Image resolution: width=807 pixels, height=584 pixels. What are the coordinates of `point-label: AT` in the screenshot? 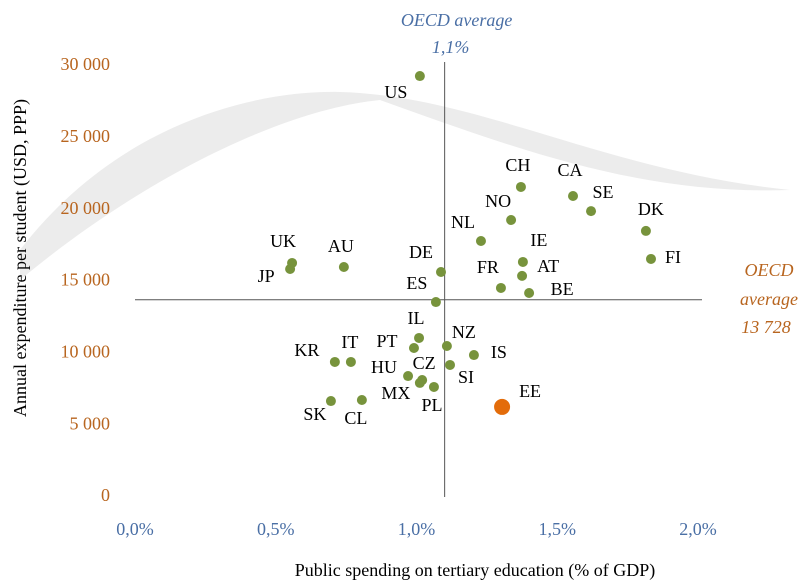 It's located at (548, 266).